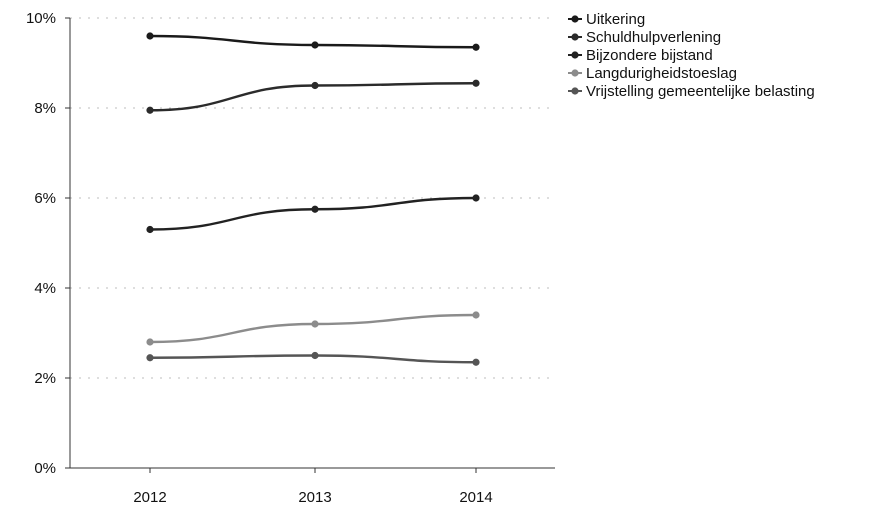 The height and width of the screenshot is (505, 872). Describe the element at coordinates (475, 497) in the screenshot. I see `x-tick-label: 2014` at that location.